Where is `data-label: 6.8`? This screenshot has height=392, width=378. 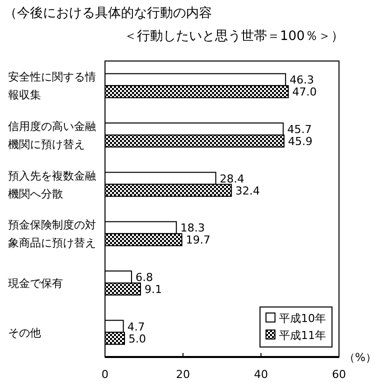 data-label: 6.8 is located at coordinates (145, 277).